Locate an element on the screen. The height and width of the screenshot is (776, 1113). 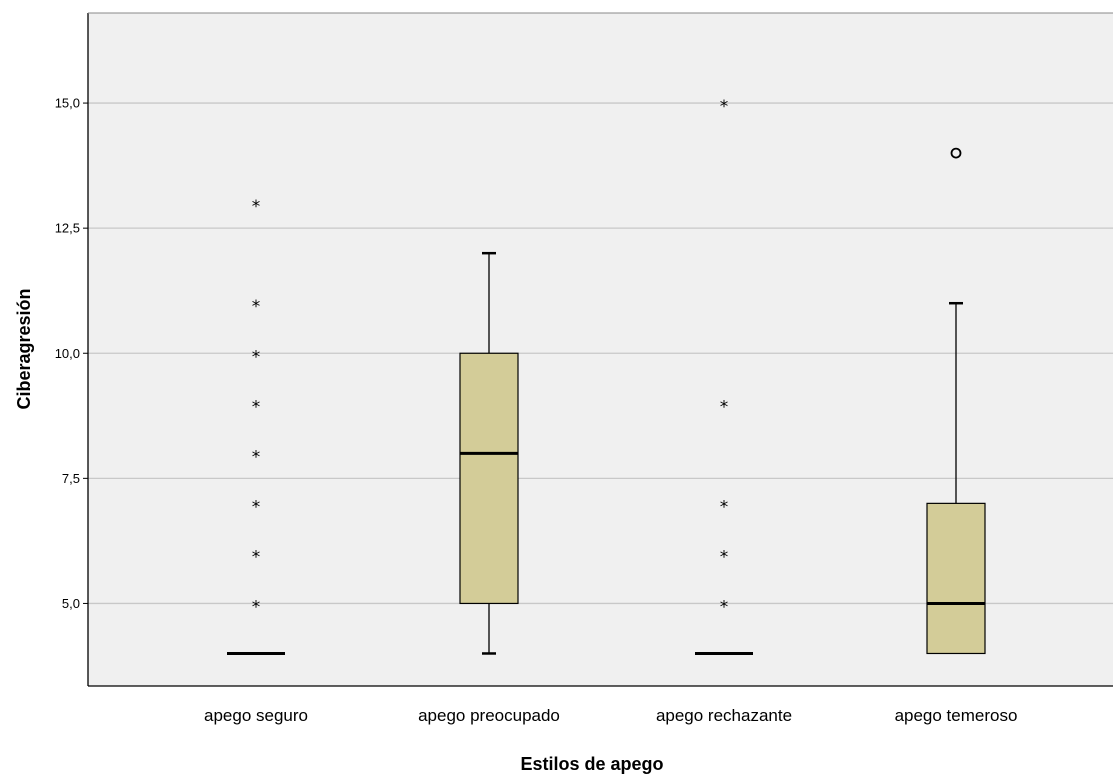
category-label: apego seguro is located at coordinates (256, 715).